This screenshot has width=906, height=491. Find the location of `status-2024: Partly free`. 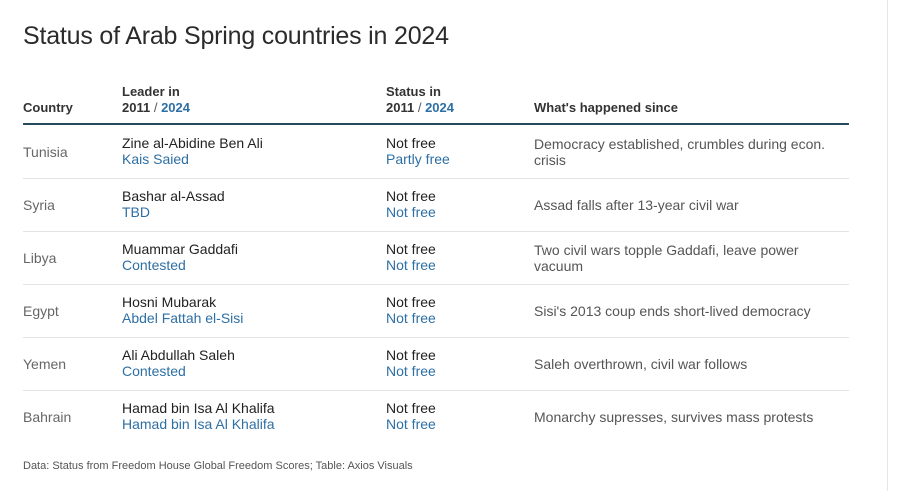

status-2024: Partly free is located at coordinates (418, 159).